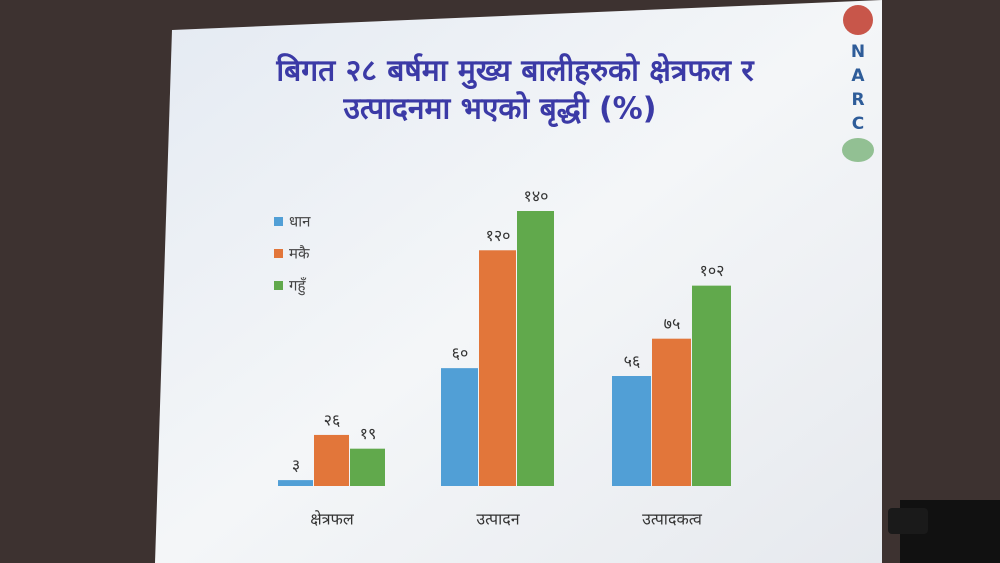 The image size is (1000, 563). I want to click on logo-badge, so click(858, 150).